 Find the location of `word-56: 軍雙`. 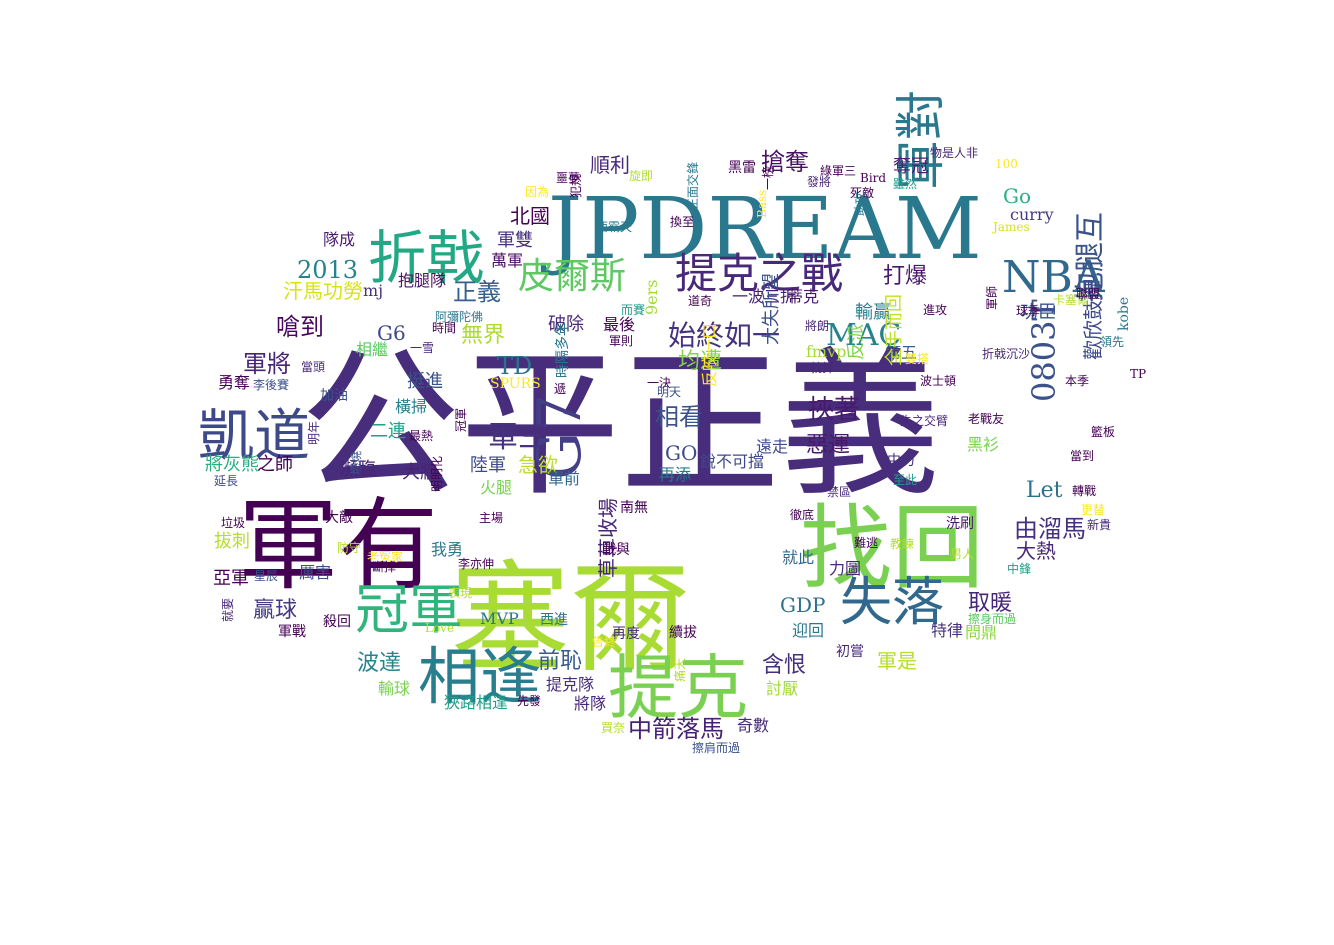

word-56: 軍雙 is located at coordinates (515, 240).